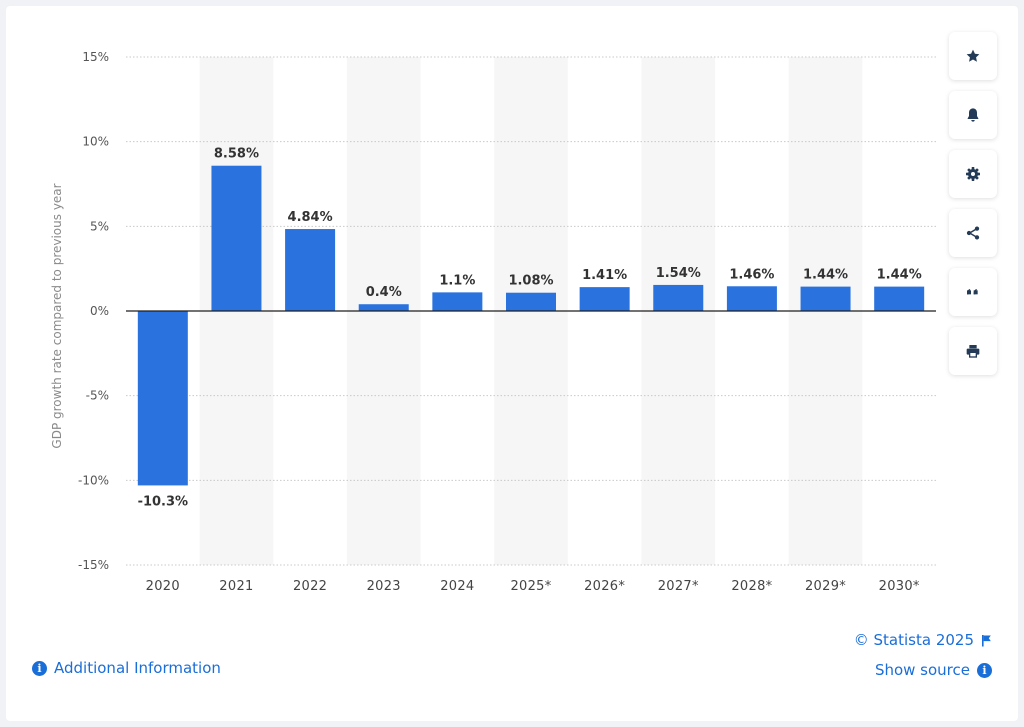  I want to click on x-tick-label: 2020, so click(163, 586).